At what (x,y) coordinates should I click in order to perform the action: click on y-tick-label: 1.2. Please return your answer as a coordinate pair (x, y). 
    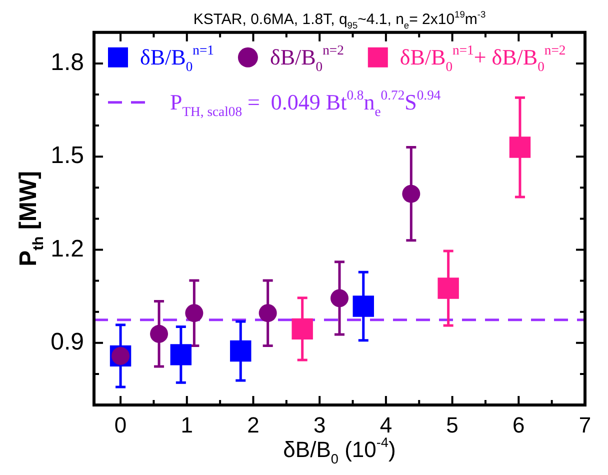
    Looking at the image, I should click on (67, 248).